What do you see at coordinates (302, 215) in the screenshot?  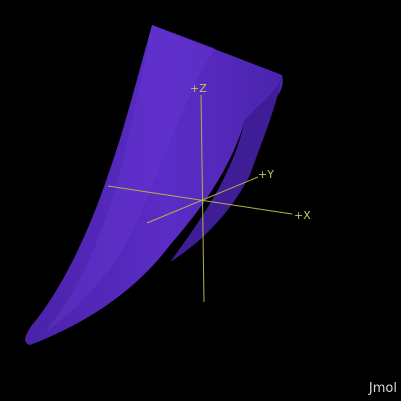 I see `x-axis-label: +X` at bounding box center [302, 215].